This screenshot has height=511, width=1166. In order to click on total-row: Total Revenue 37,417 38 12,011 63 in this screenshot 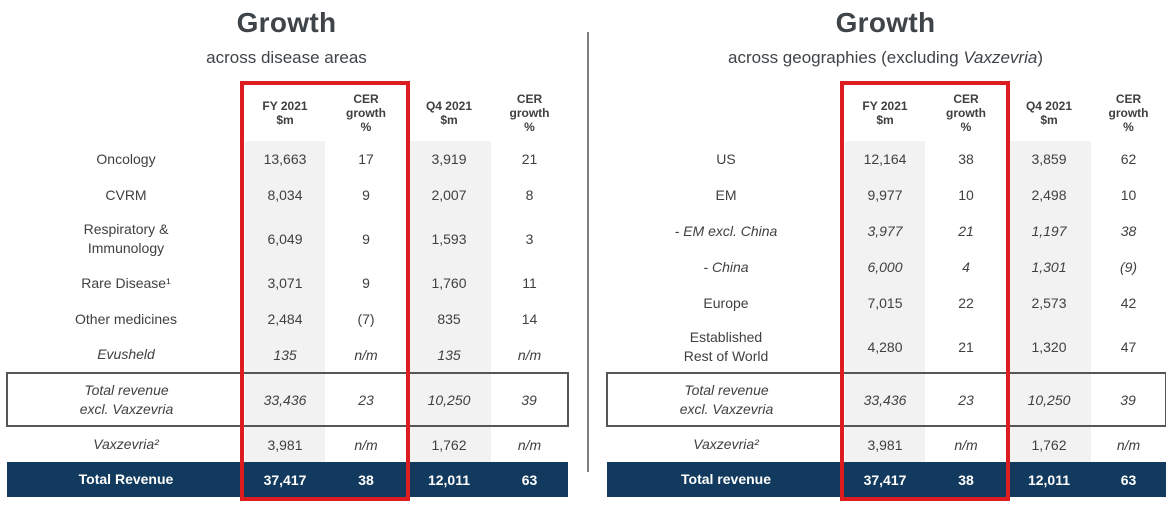, I will do `click(287, 479)`.